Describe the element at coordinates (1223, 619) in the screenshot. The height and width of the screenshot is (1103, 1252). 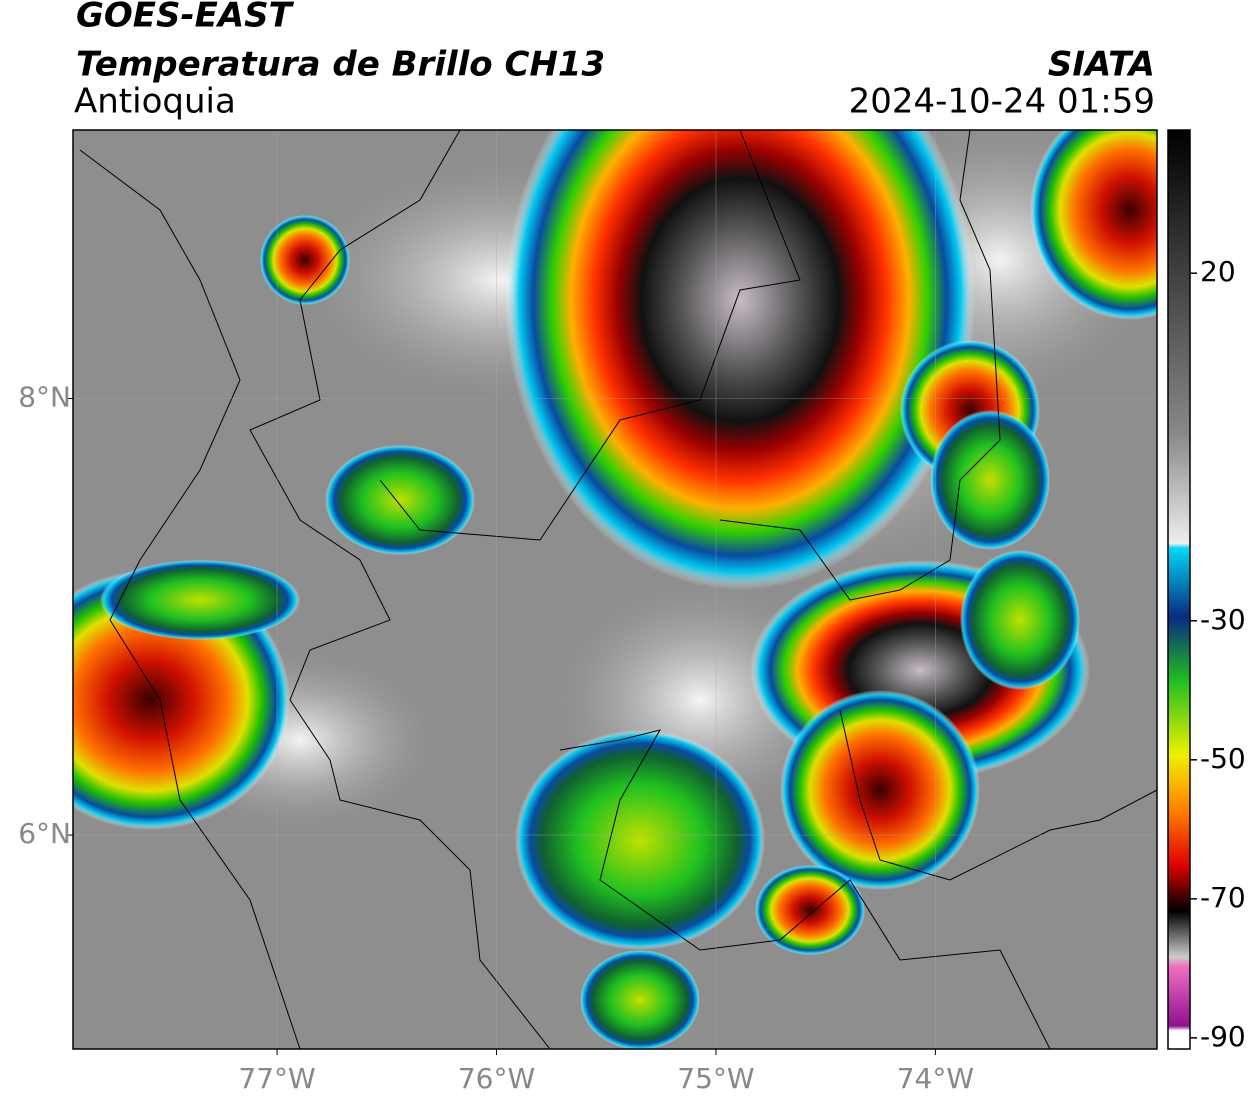
I see `colorbar-label: -30` at that location.